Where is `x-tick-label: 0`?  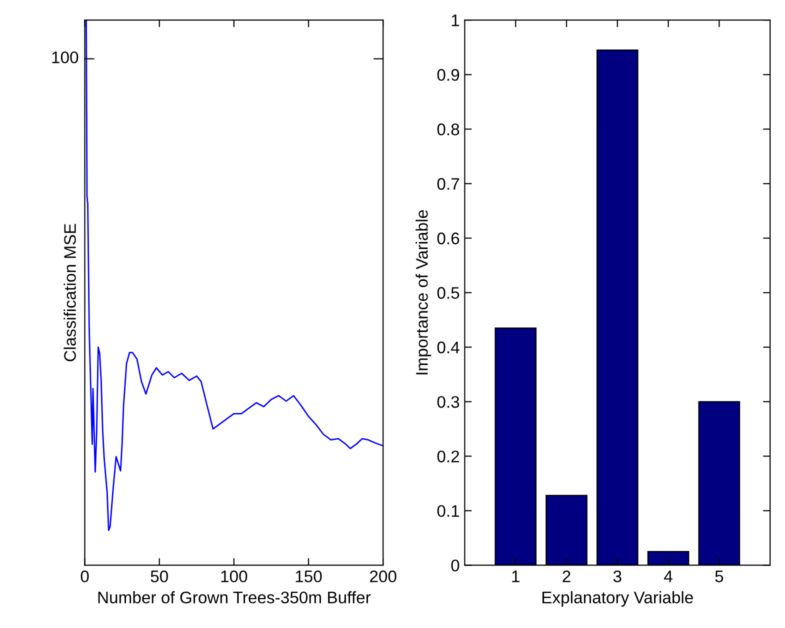
x-tick-label: 0 is located at coordinates (84, 576).